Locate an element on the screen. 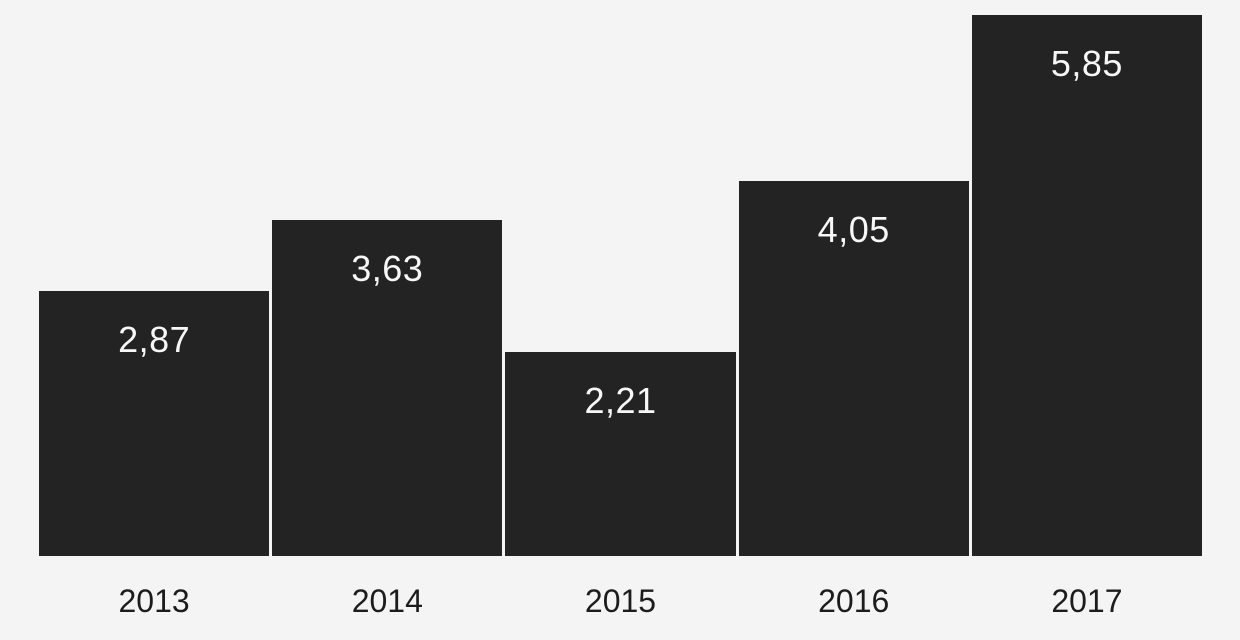  bar-value-label: 2,87 is located at coordinates (154, 339).